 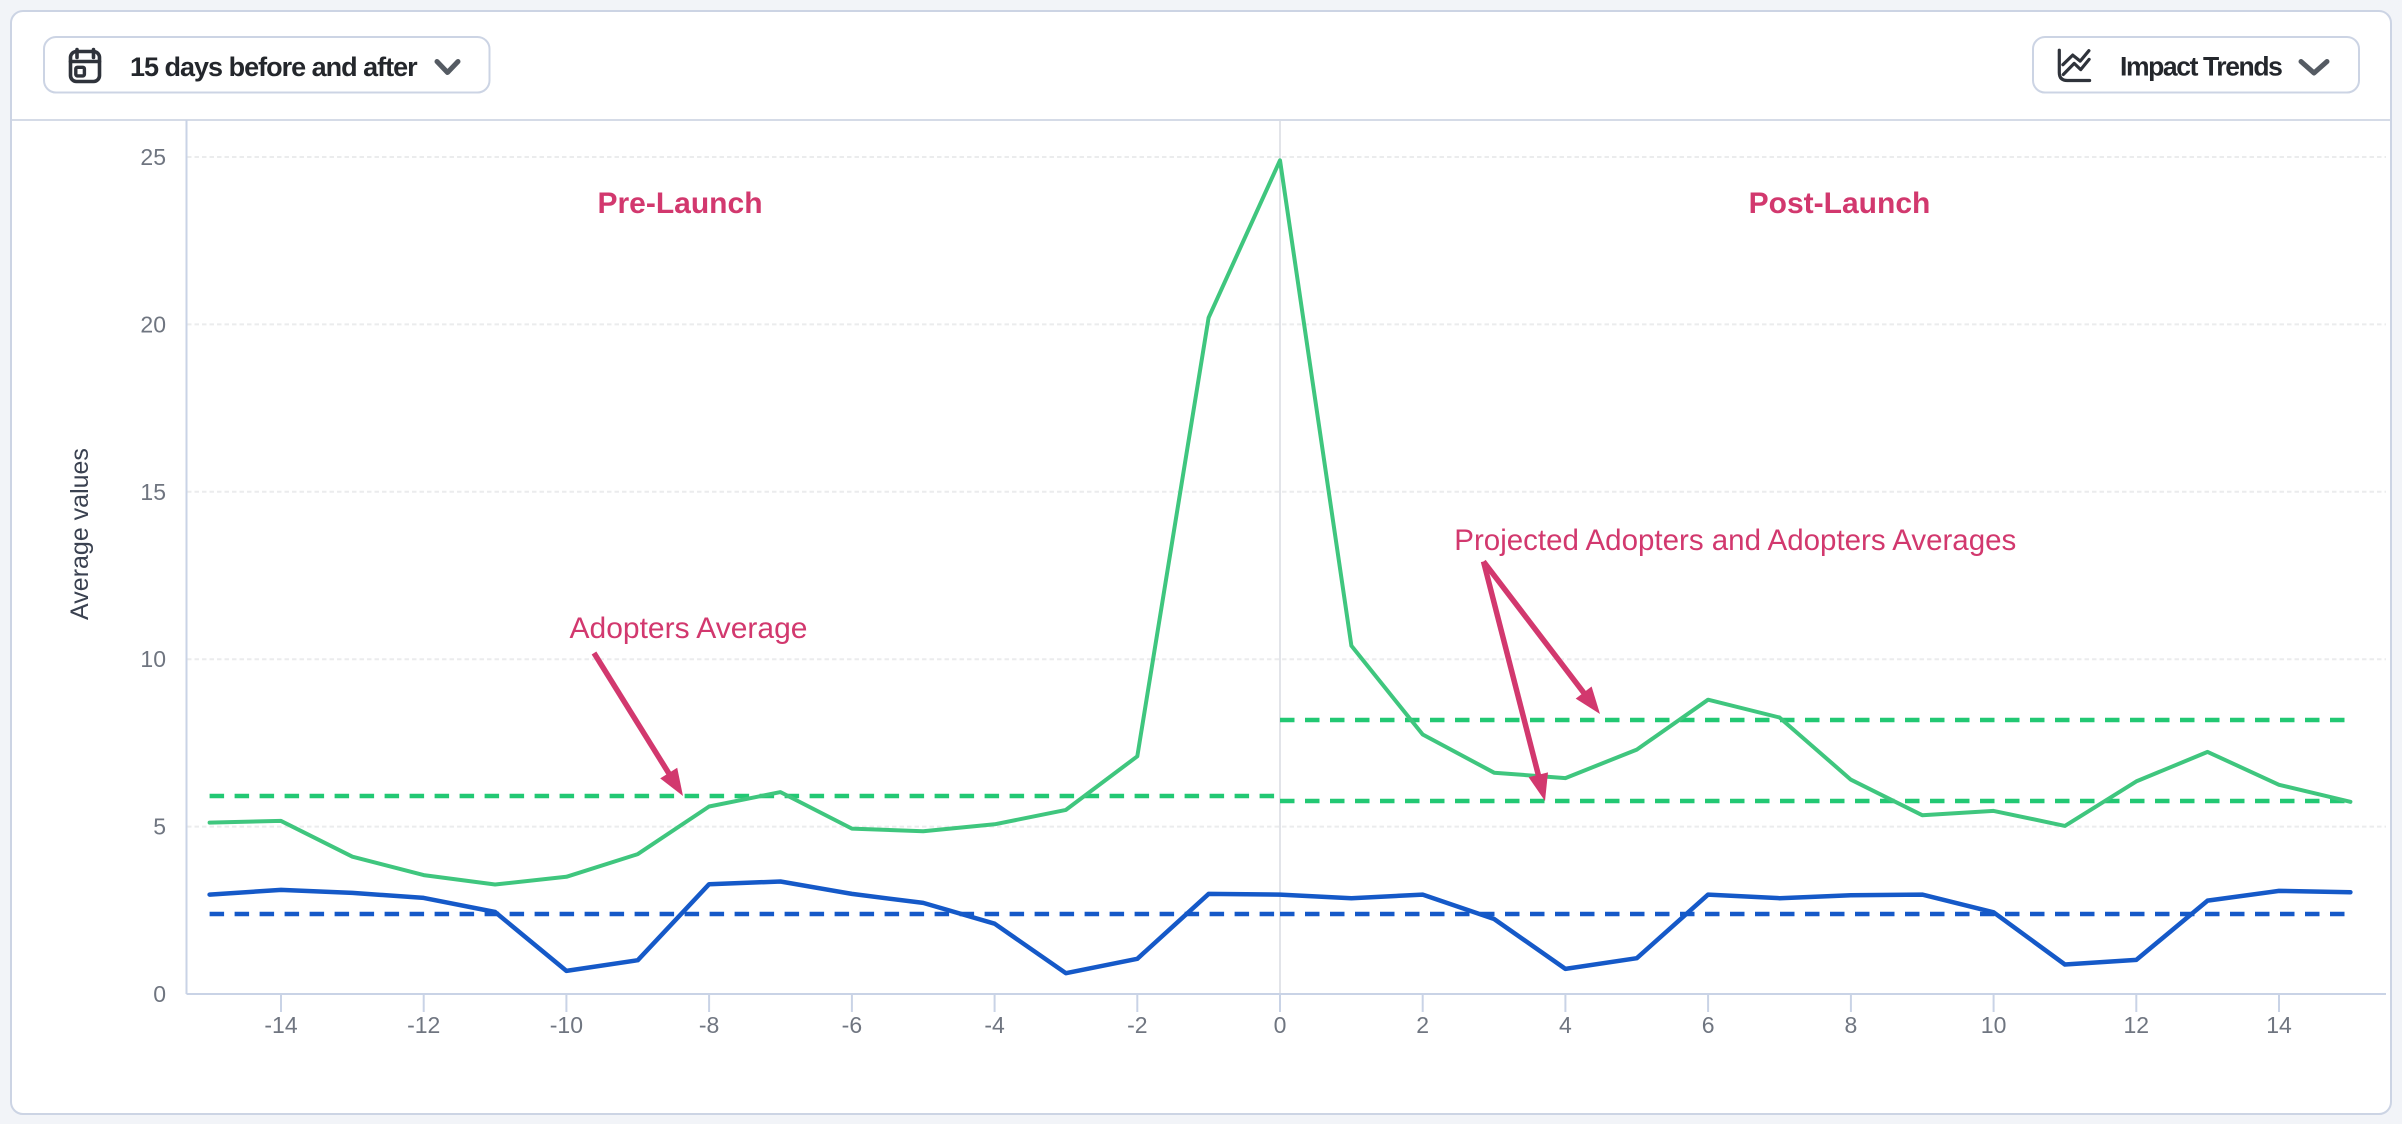 I want to click on svg-text: 15, so click(x=153, y=492).